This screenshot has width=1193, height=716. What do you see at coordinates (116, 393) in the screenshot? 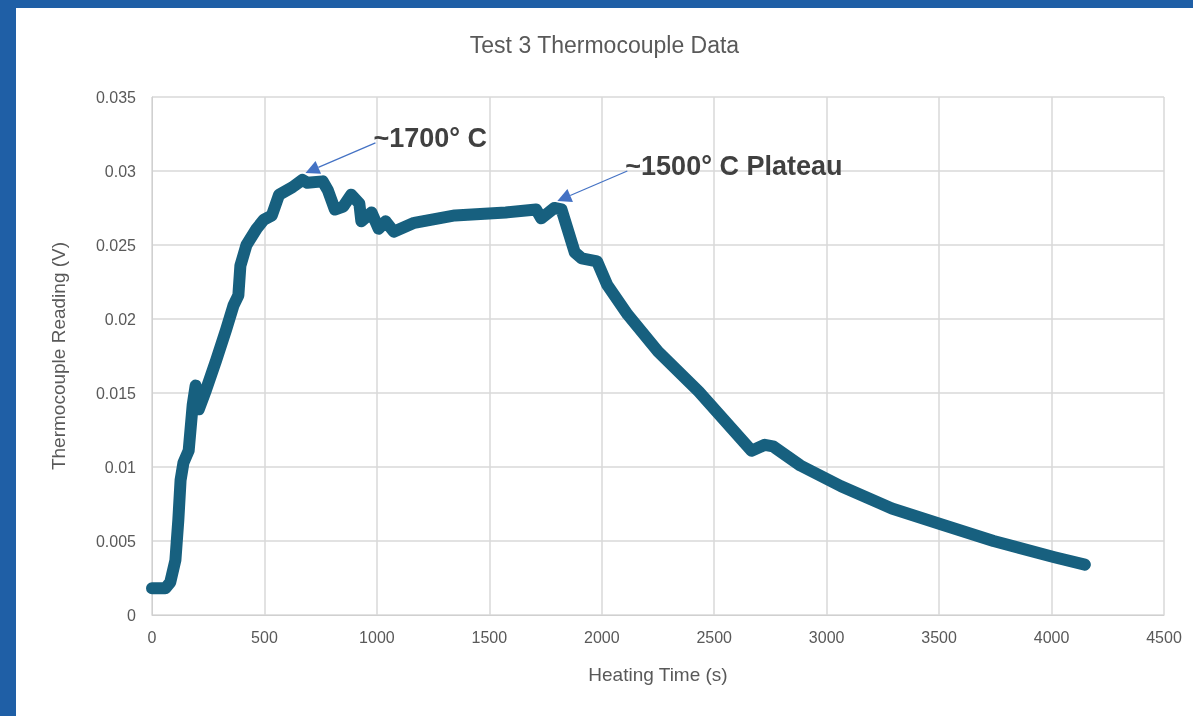
I see `y-tick-label: 0.015` at bounding box center [116, 393].